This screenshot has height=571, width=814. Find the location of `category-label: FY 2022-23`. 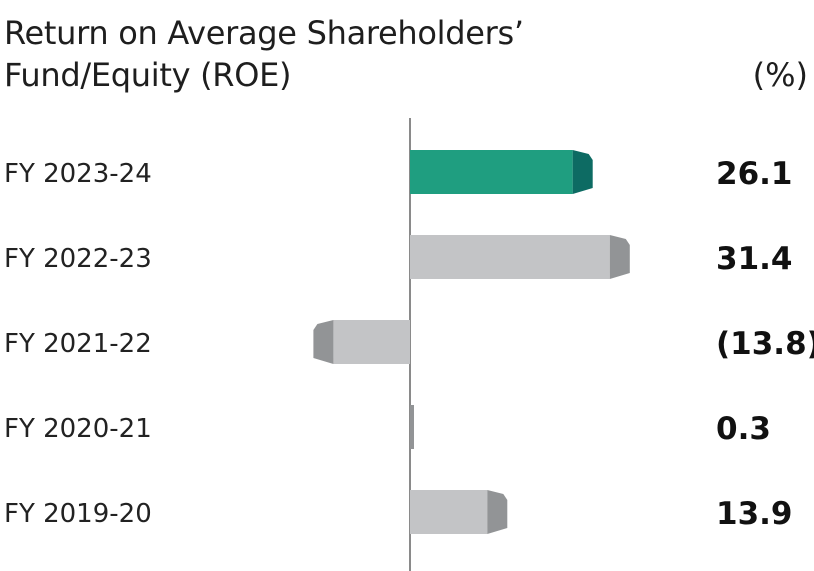

category-label: FY 2022-23 is located at coordinates (78, 259).